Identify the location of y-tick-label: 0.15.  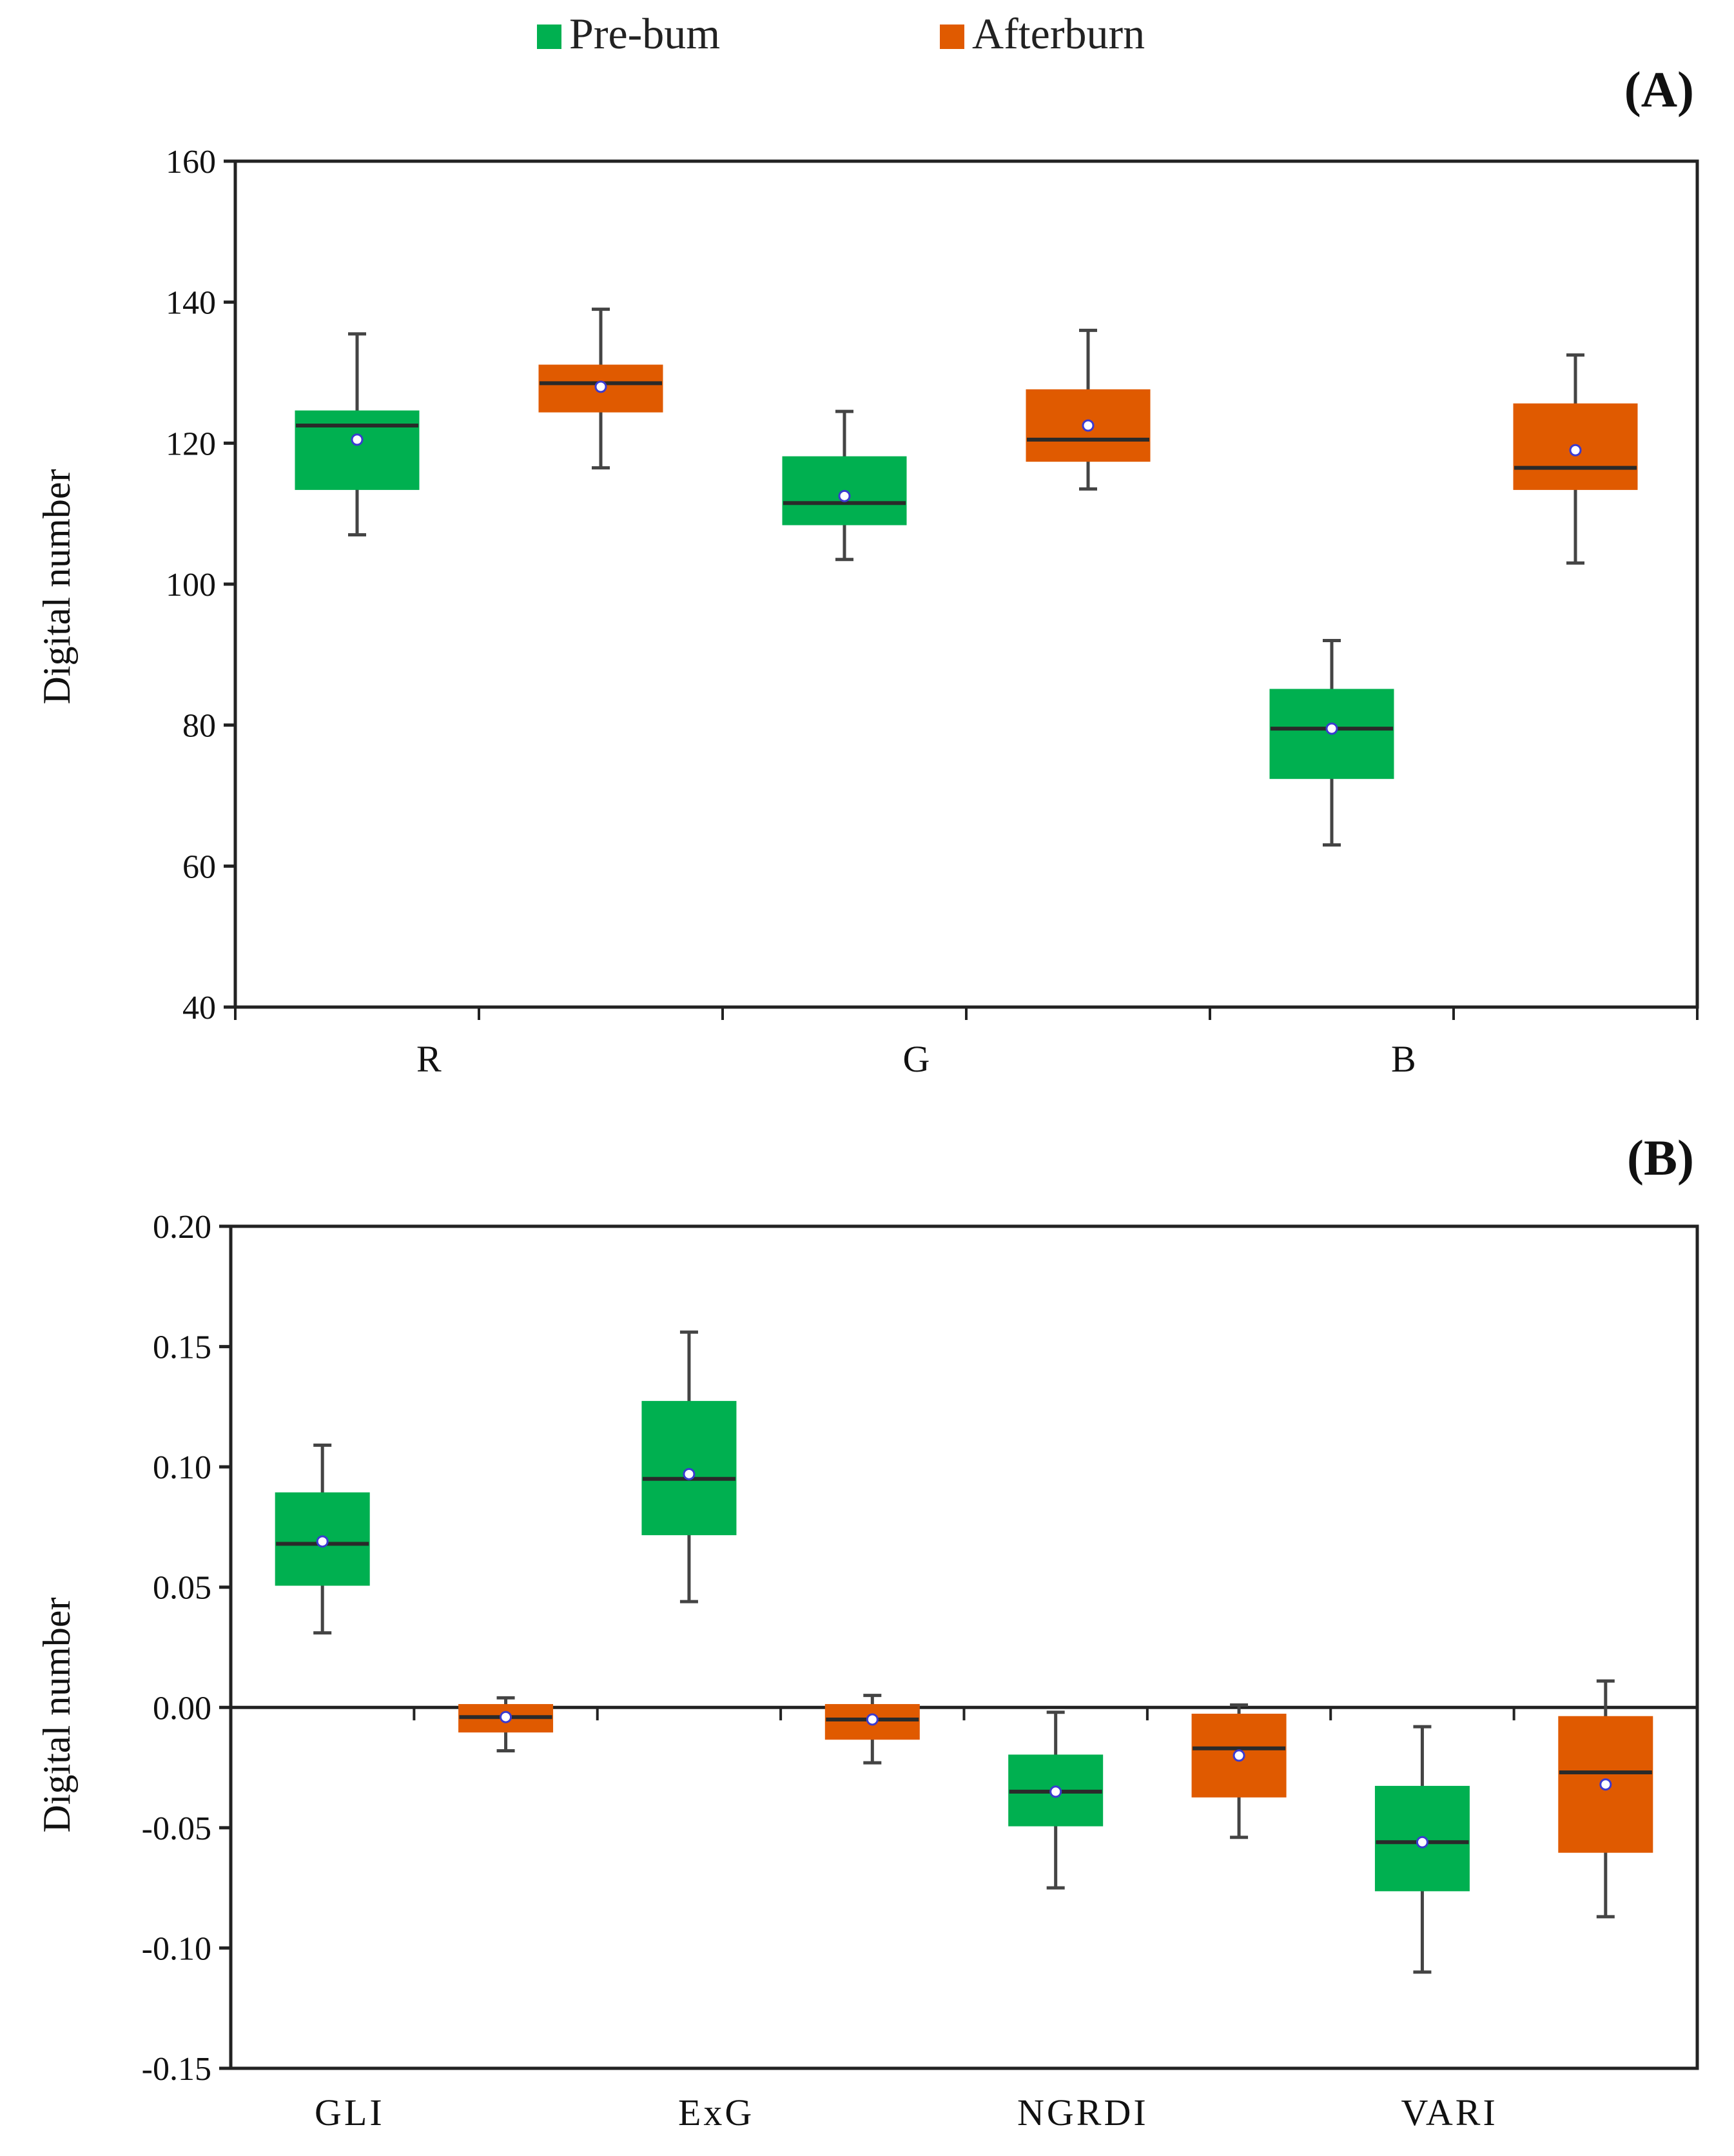
(182, 1347).